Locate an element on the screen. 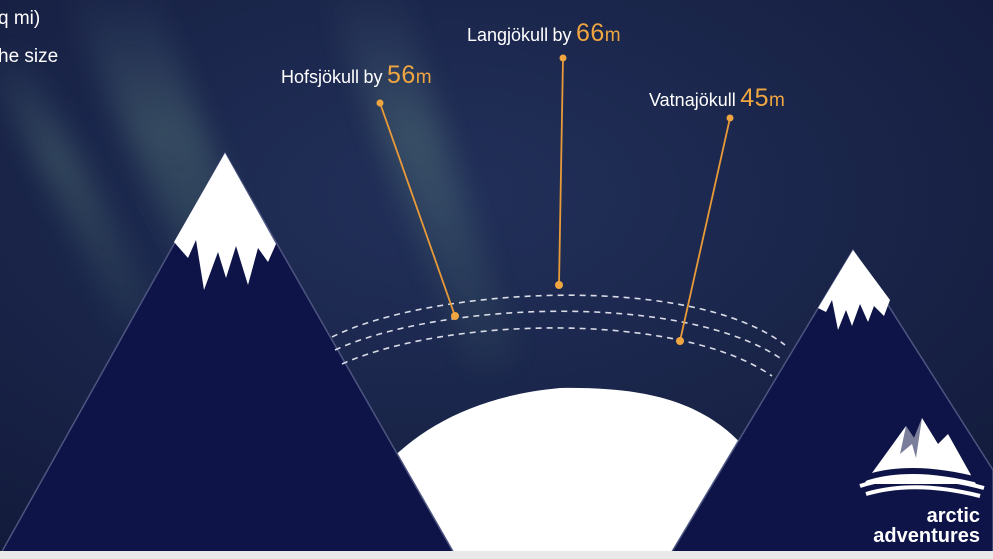  label-hofsjokull-unit: m is located at coordinates (423, 77).